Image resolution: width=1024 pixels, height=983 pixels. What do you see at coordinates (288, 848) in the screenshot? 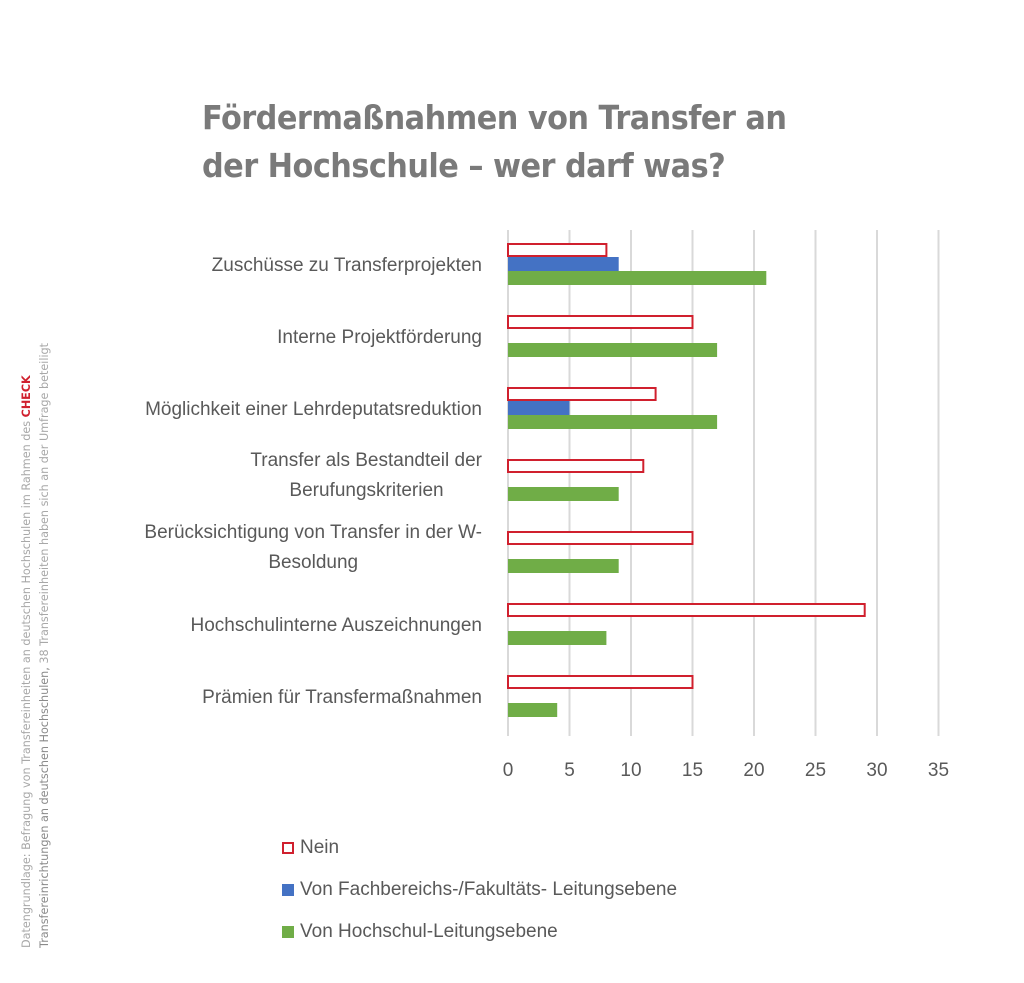
I see `legend-swatch-nein` at bounding box center [288, 848].